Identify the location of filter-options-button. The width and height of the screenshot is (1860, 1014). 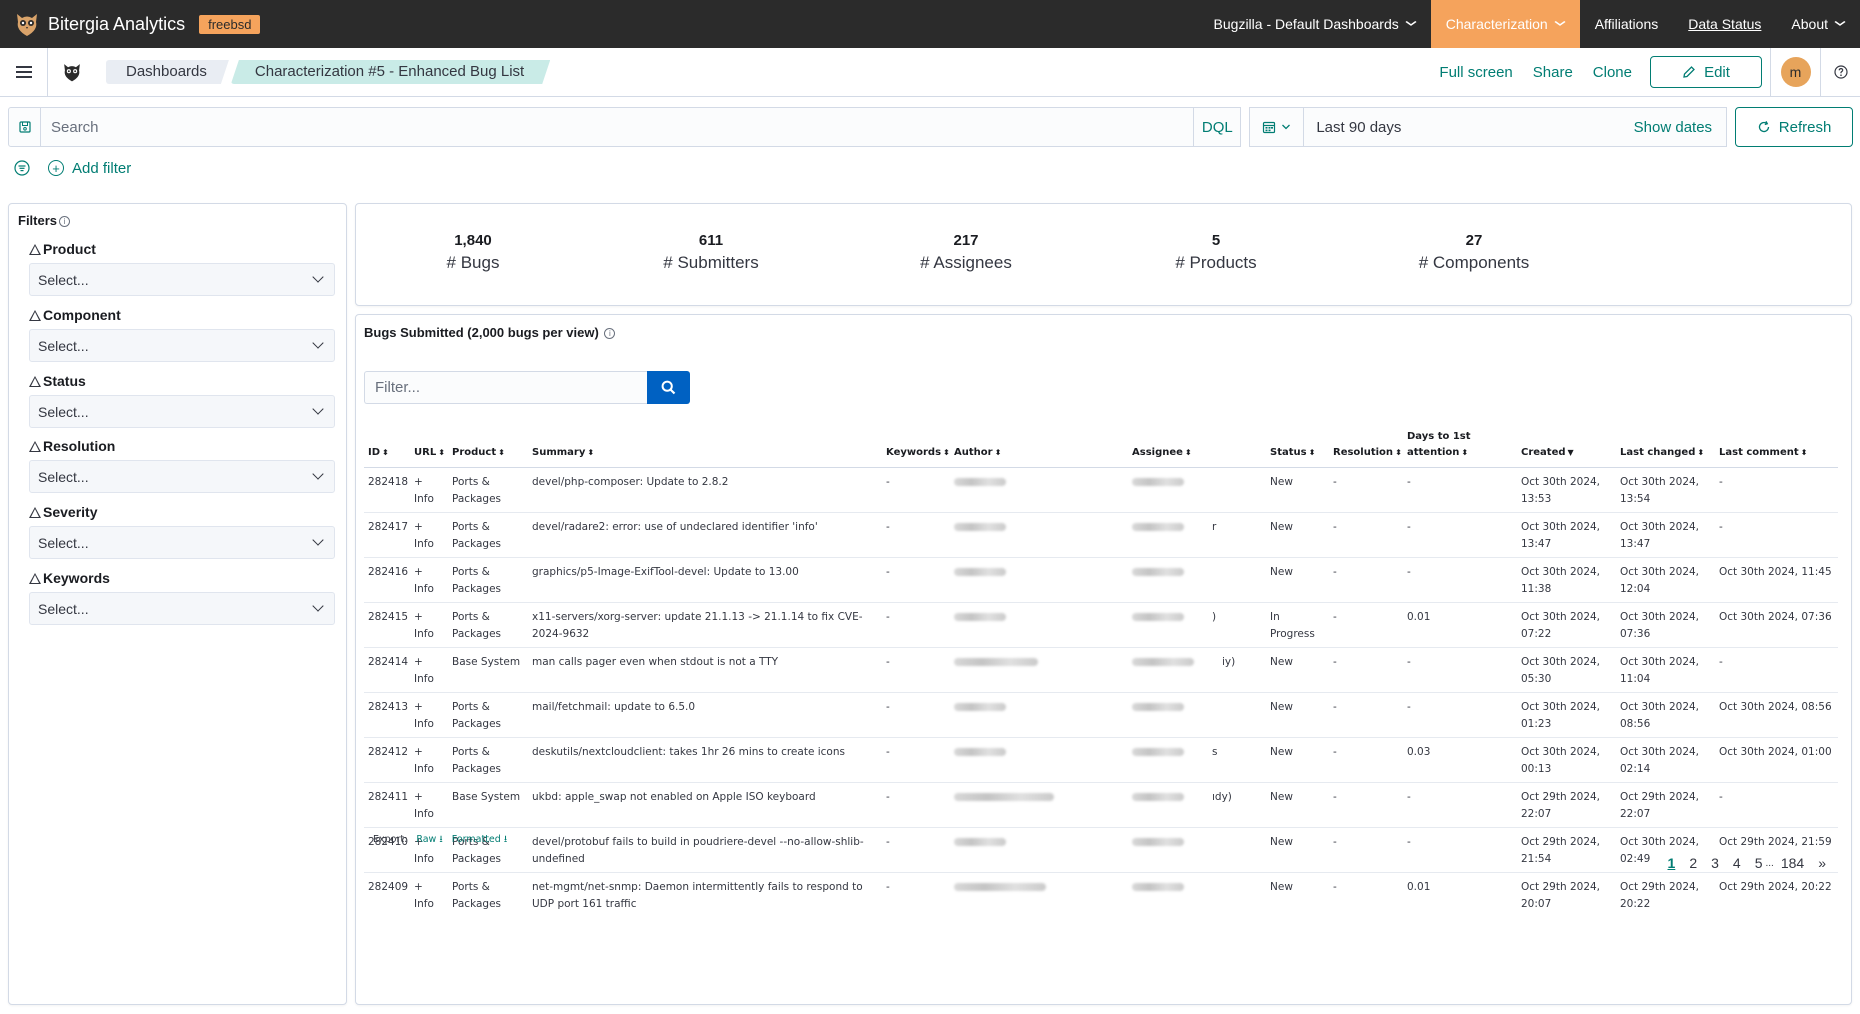
(22, 168).